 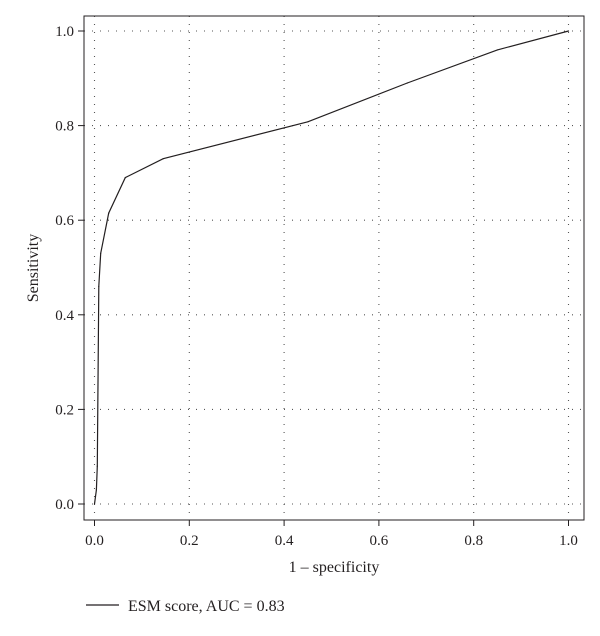 I want to click on y-tick-label: 0.2, so click(x=64, y=410).